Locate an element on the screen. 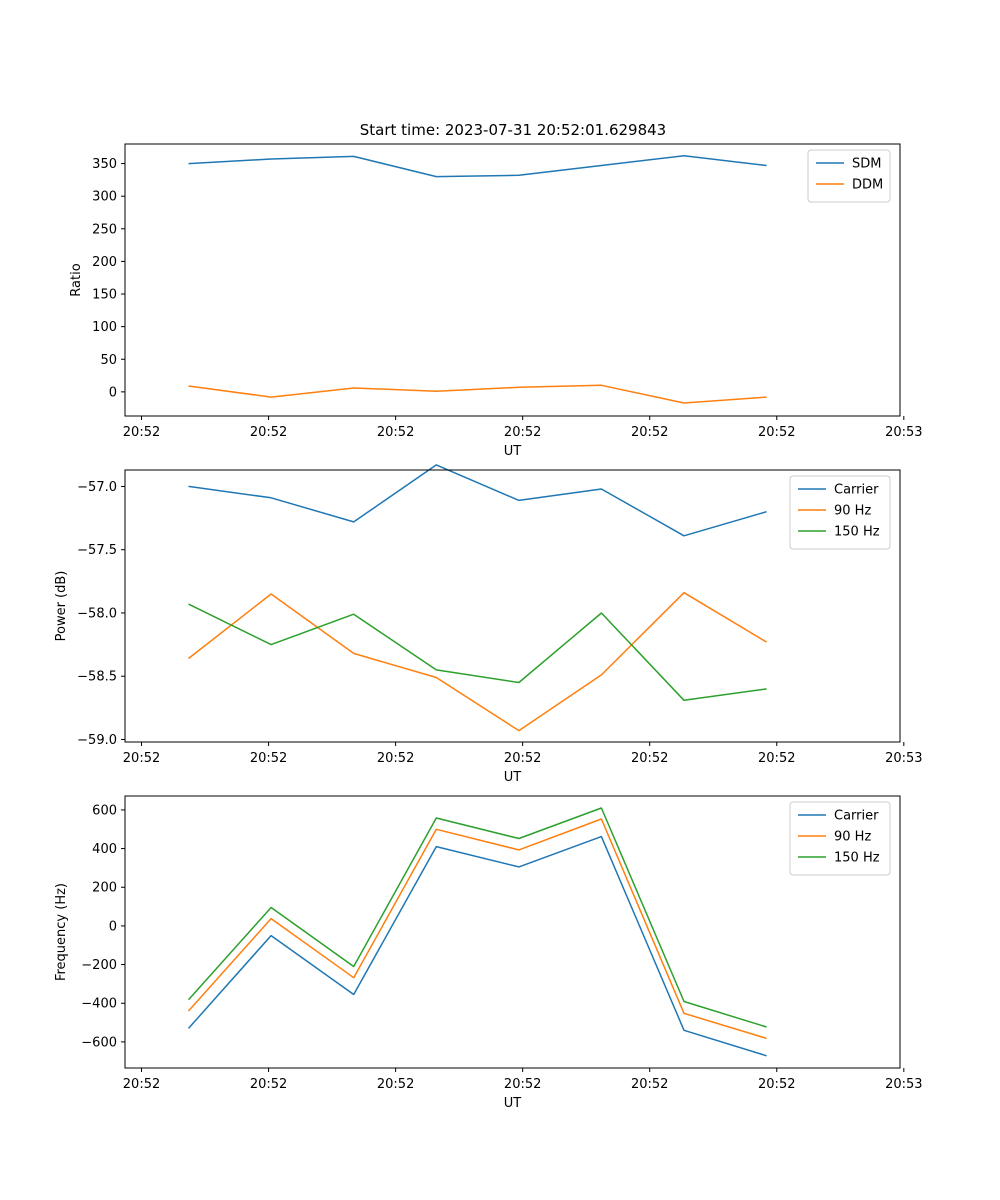  frequency-x-axis-label: UT is located at coordinates (513, 1103).